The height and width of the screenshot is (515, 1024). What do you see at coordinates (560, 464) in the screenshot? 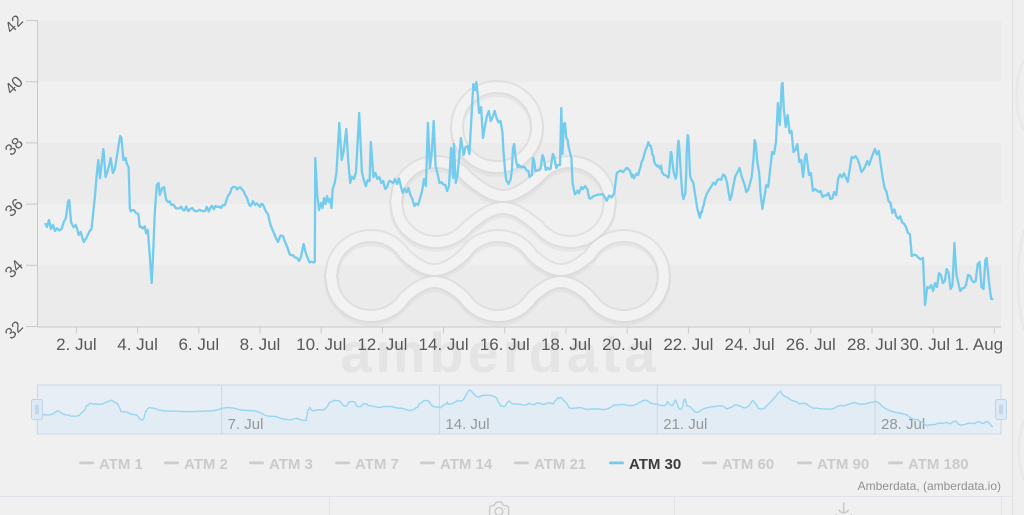
I see `svg-text: ATM 21` at bounding box center [560, 464].